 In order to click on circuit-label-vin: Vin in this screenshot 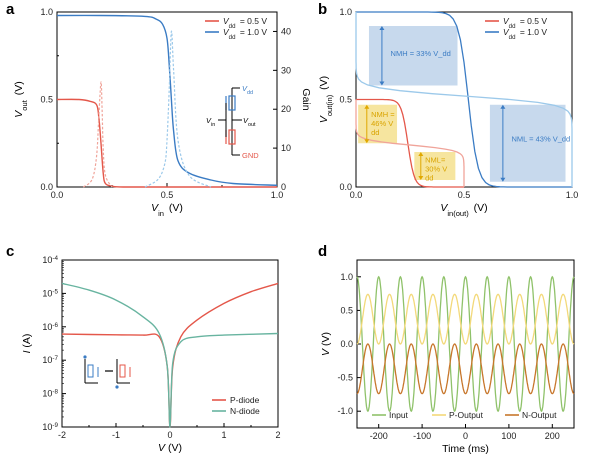, I will do `click(210, 122)`.